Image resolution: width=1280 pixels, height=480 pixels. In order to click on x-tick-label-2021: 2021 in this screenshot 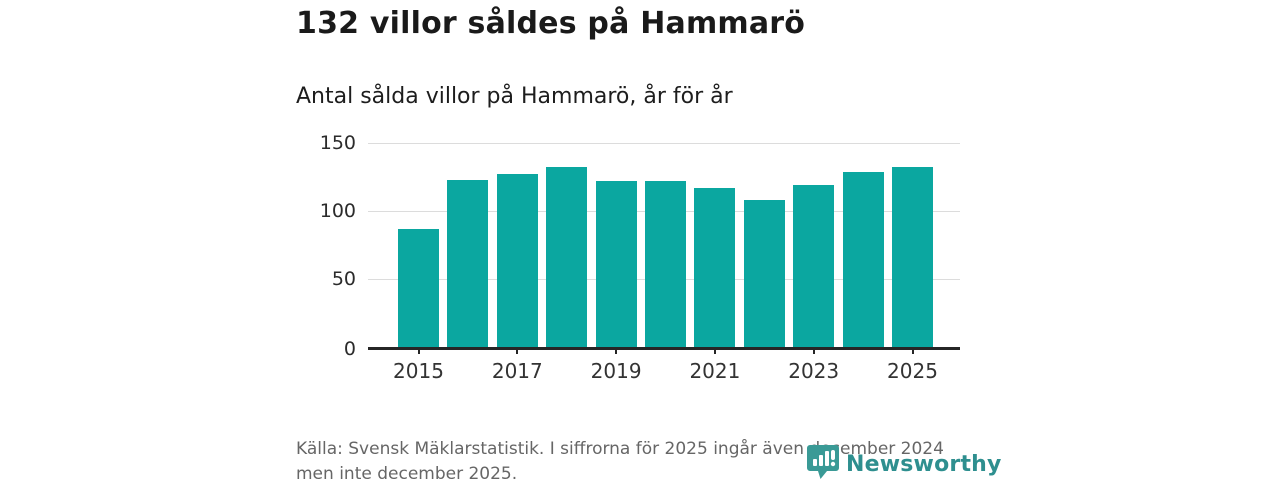, I will do `click(715, 371)`.